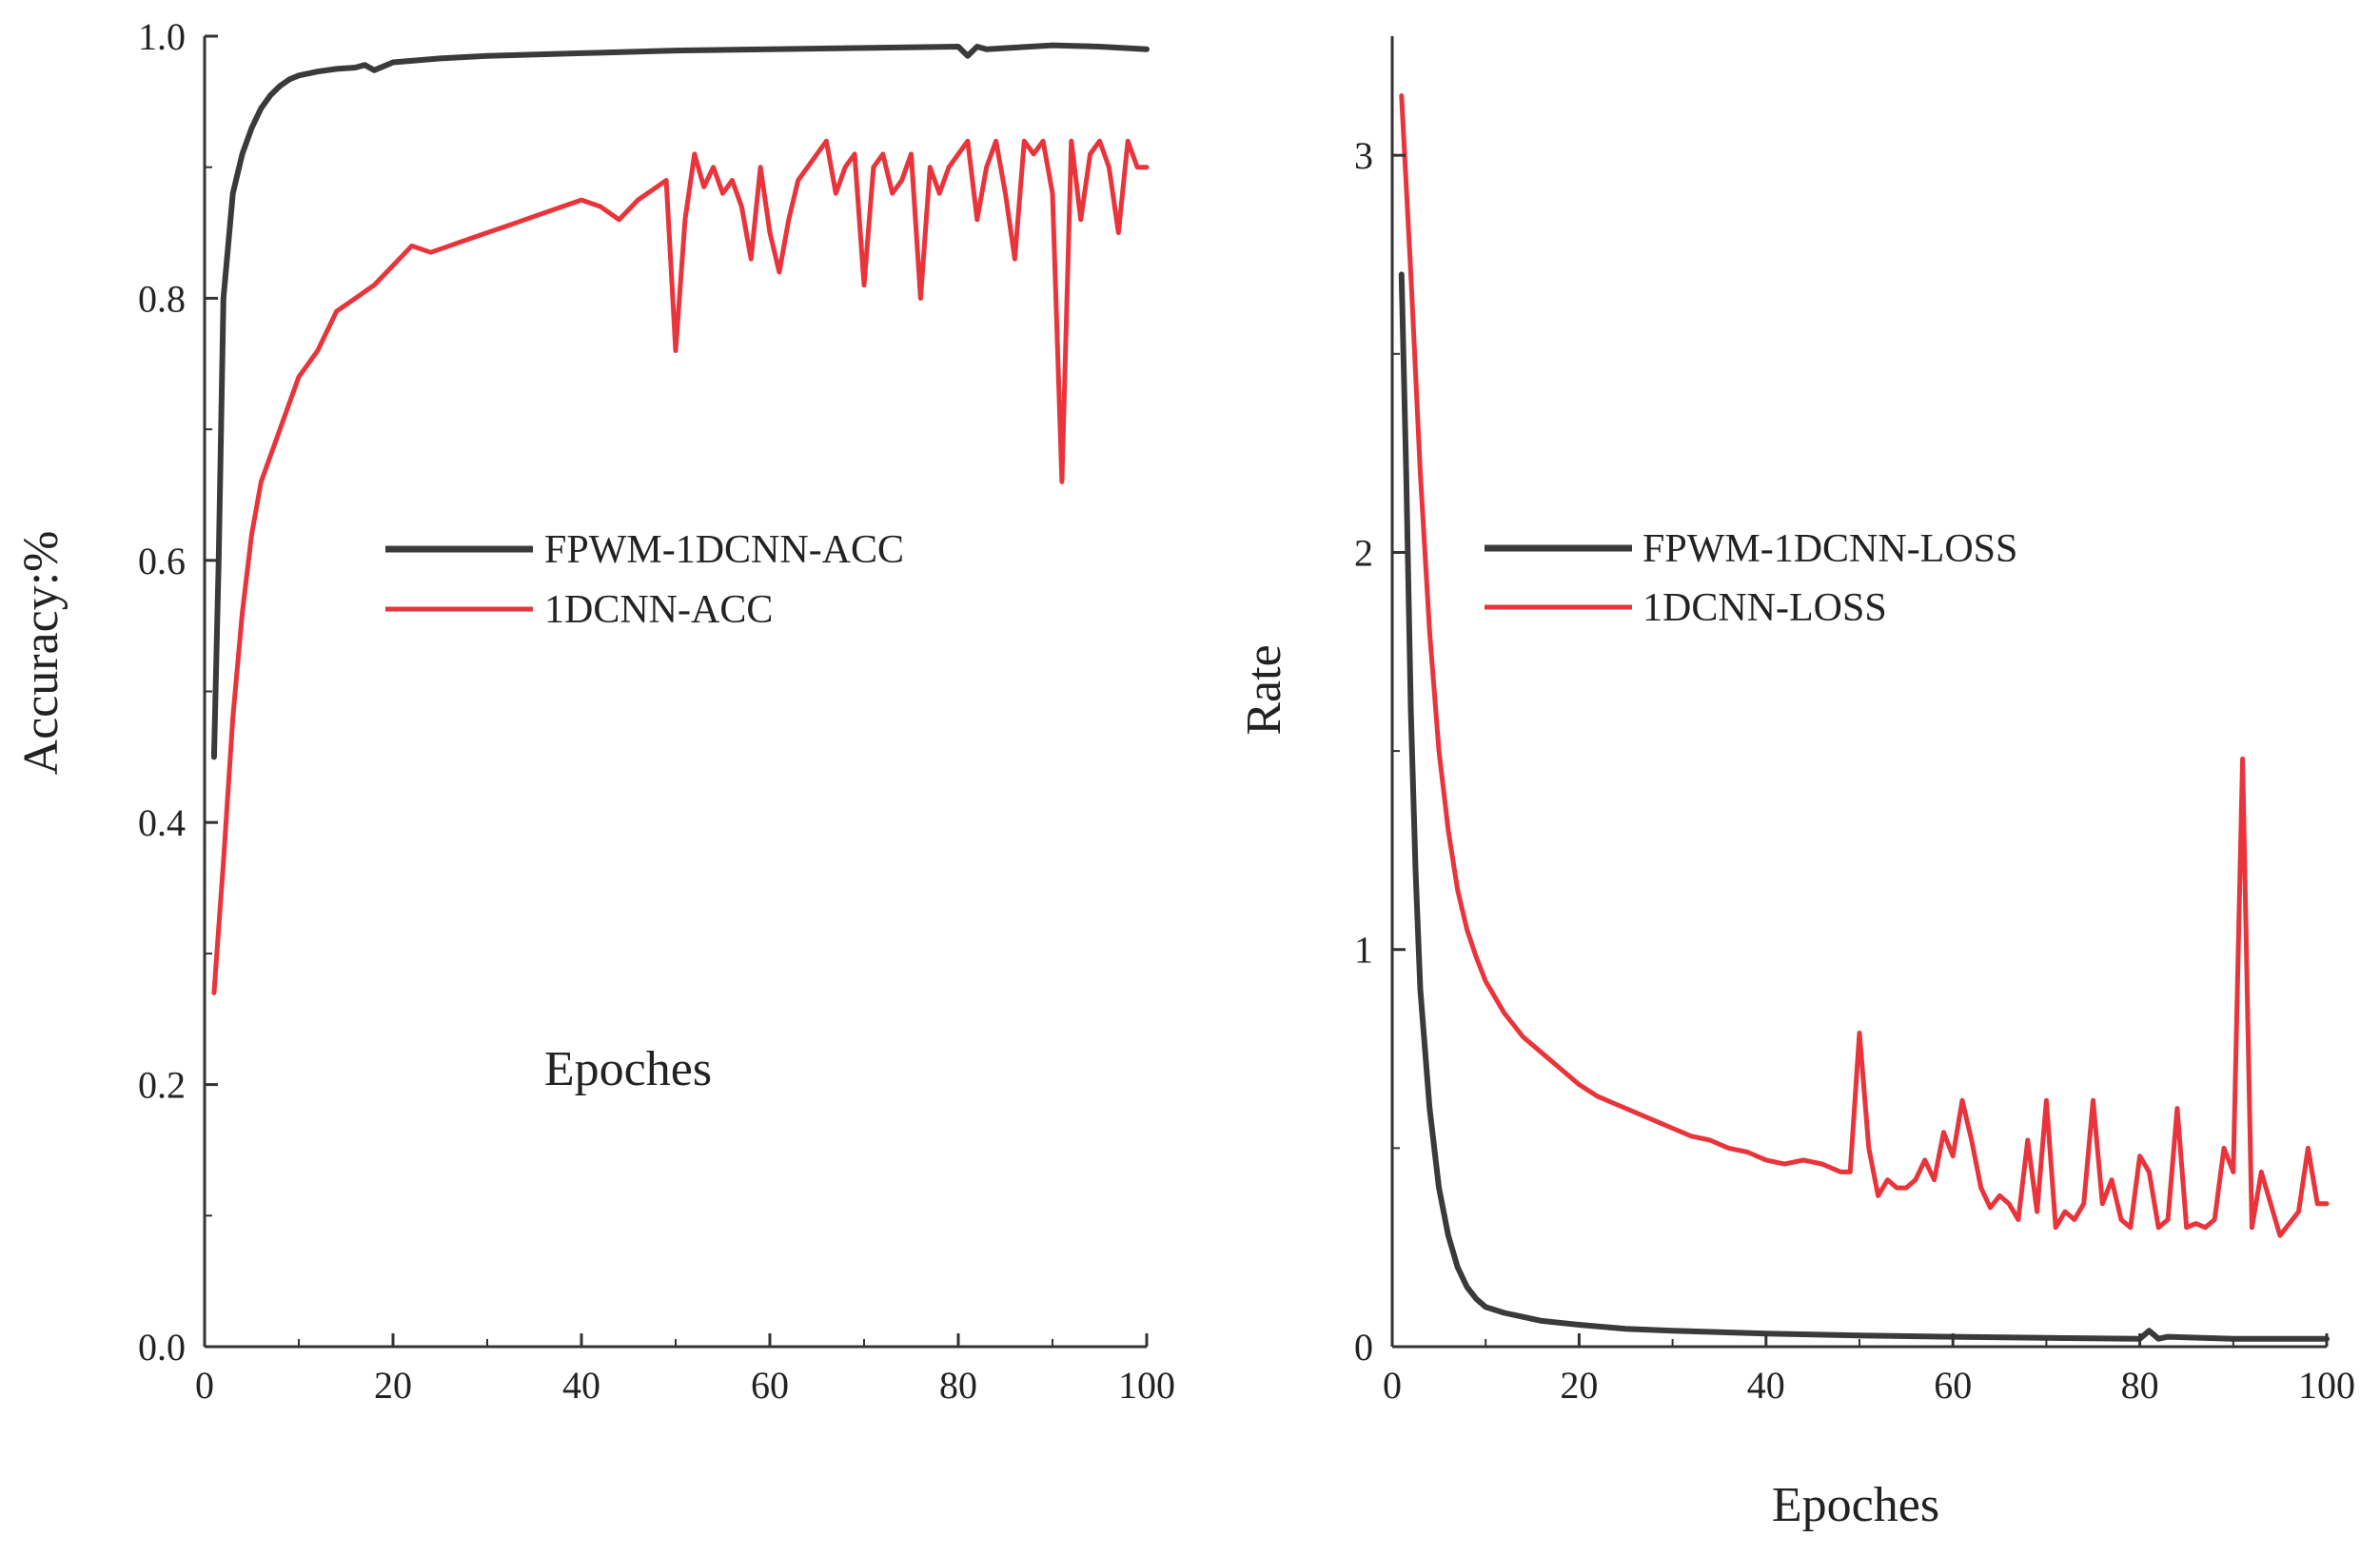 This screenshot has height=1557, width=2380. I want to click on legend-label-1dcnn-loss: 1DCNN-LOSS, so click(1764, 608).